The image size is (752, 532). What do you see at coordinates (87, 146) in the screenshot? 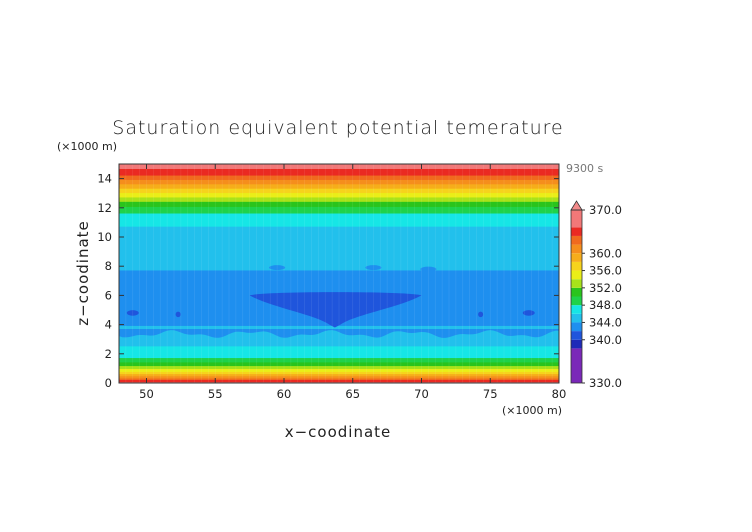
I see `y-unit-label: (×1000 m)` at bounding box center [87, 146].